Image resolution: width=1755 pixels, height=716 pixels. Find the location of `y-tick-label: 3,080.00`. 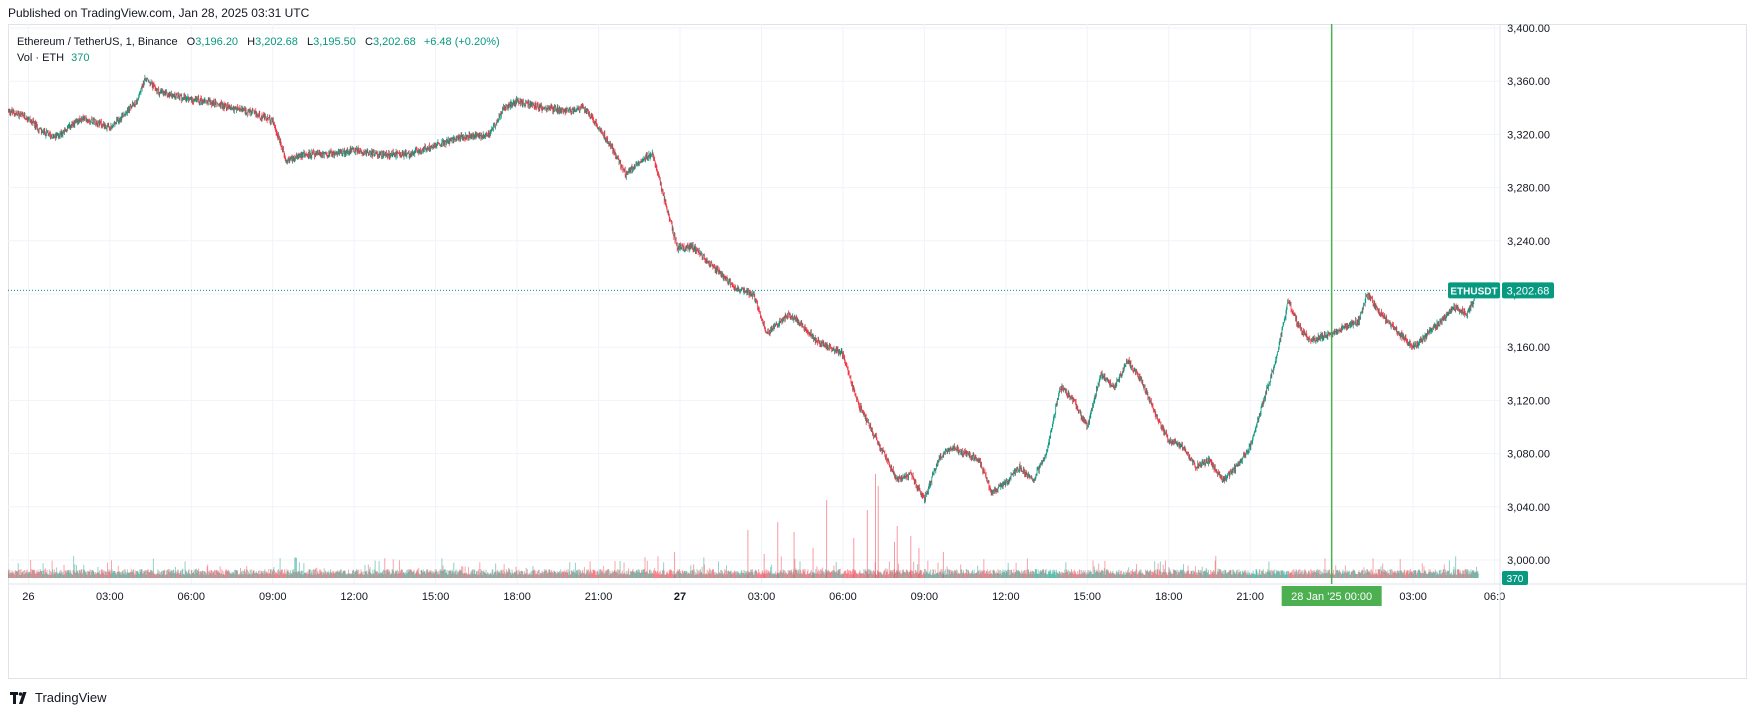

y-tick-label: 3,080.00 is located at coordinates (1528, 455).